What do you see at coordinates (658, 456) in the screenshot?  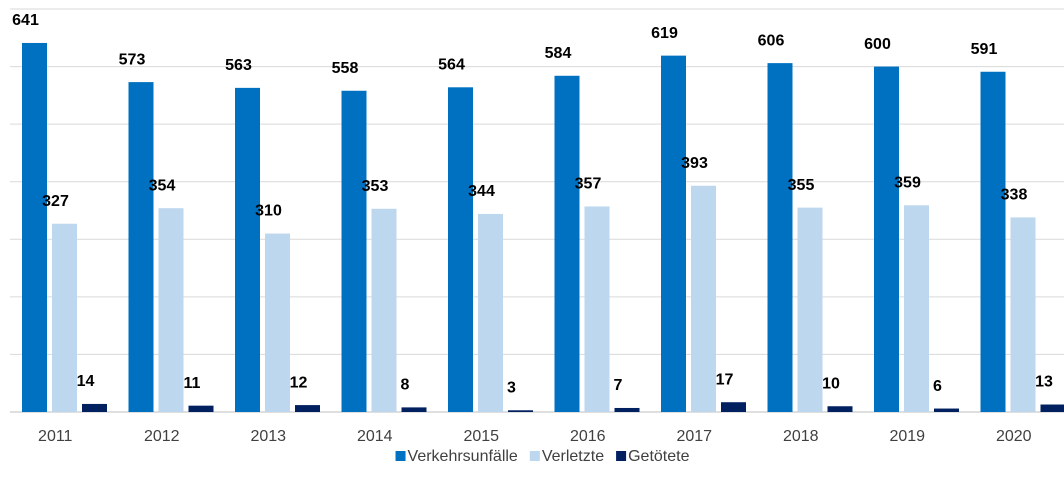 I see `legend-label: Getötete` at bounding box center [658, 456].